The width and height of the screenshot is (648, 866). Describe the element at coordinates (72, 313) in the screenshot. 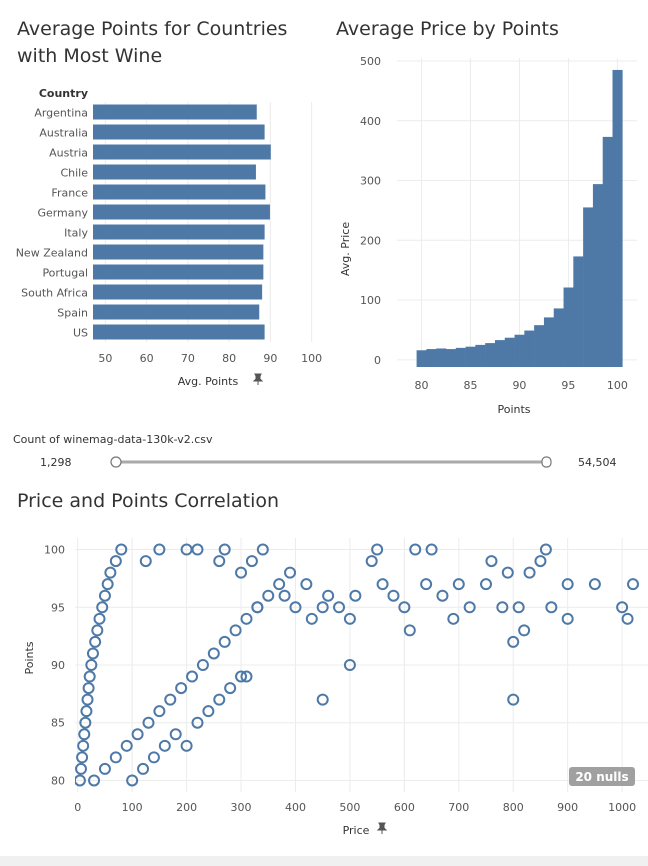

I see `country-label: Spain` at that location.